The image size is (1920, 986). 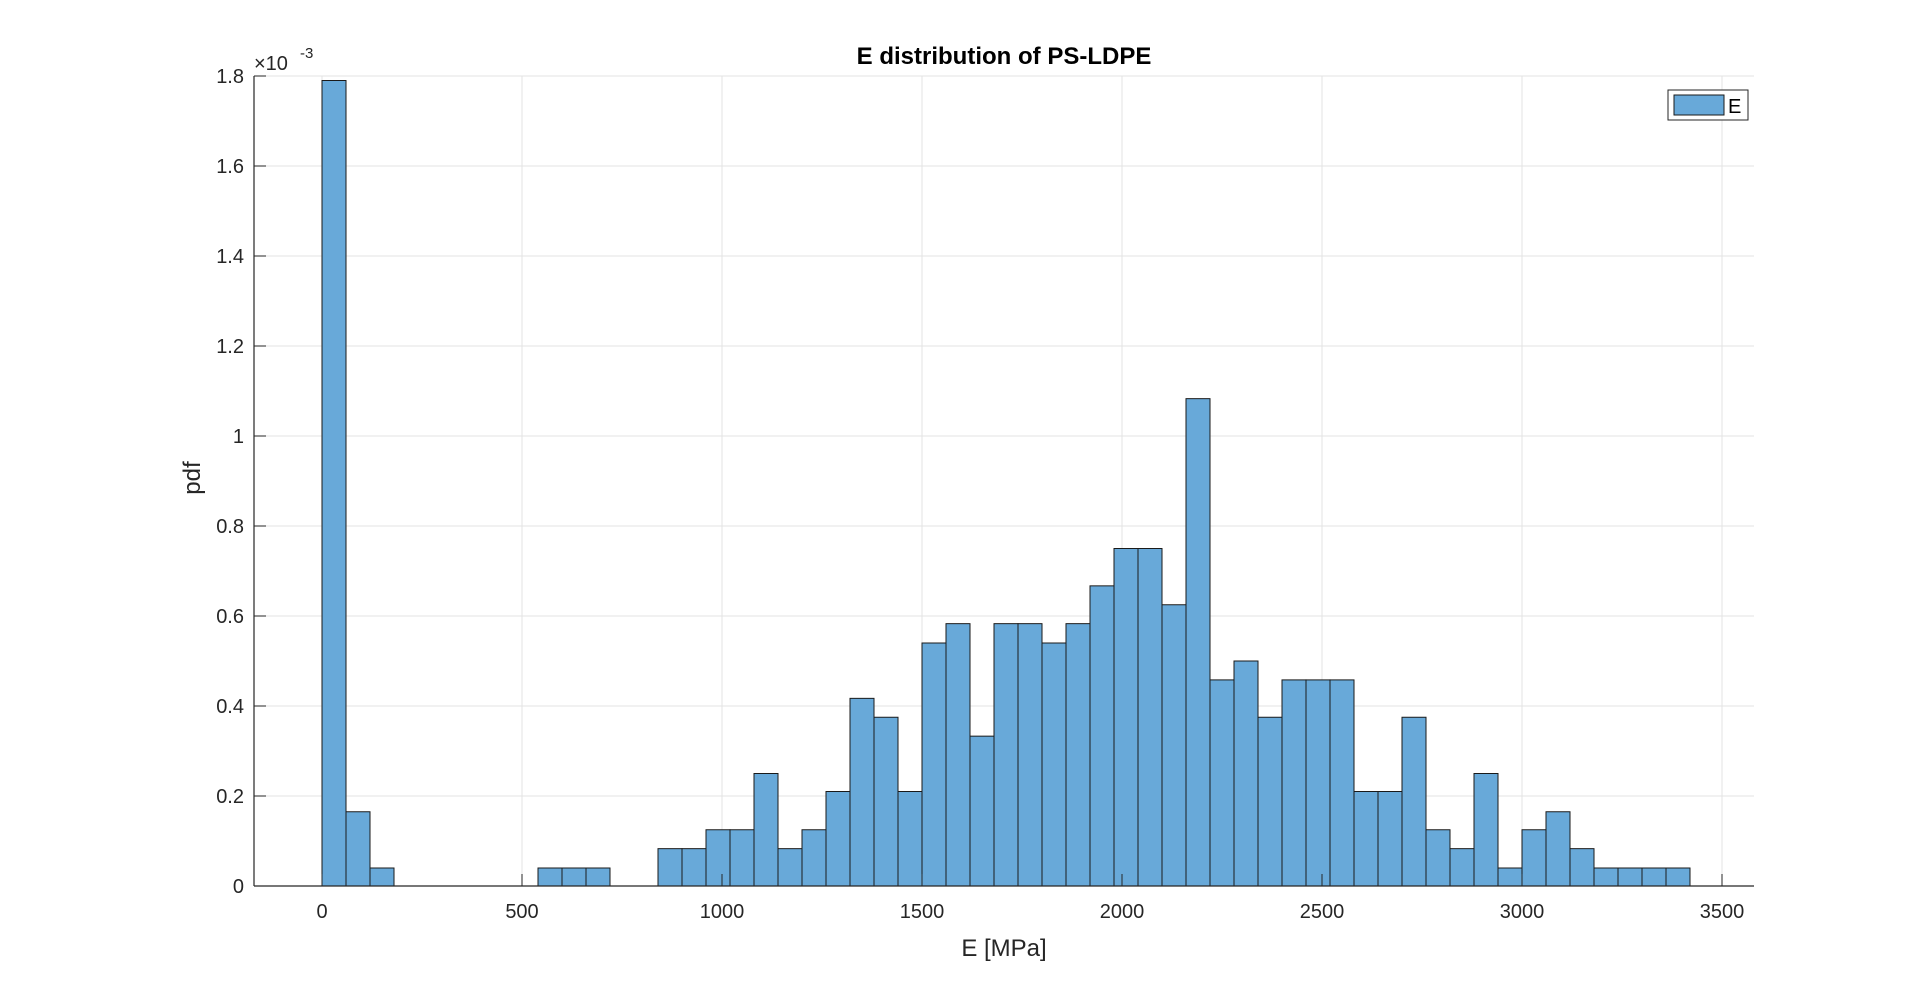 What do you see at coordinates (238, 887) in the screenshot?
I see `y-tick-label: 0` at bounding box center [238, 887].